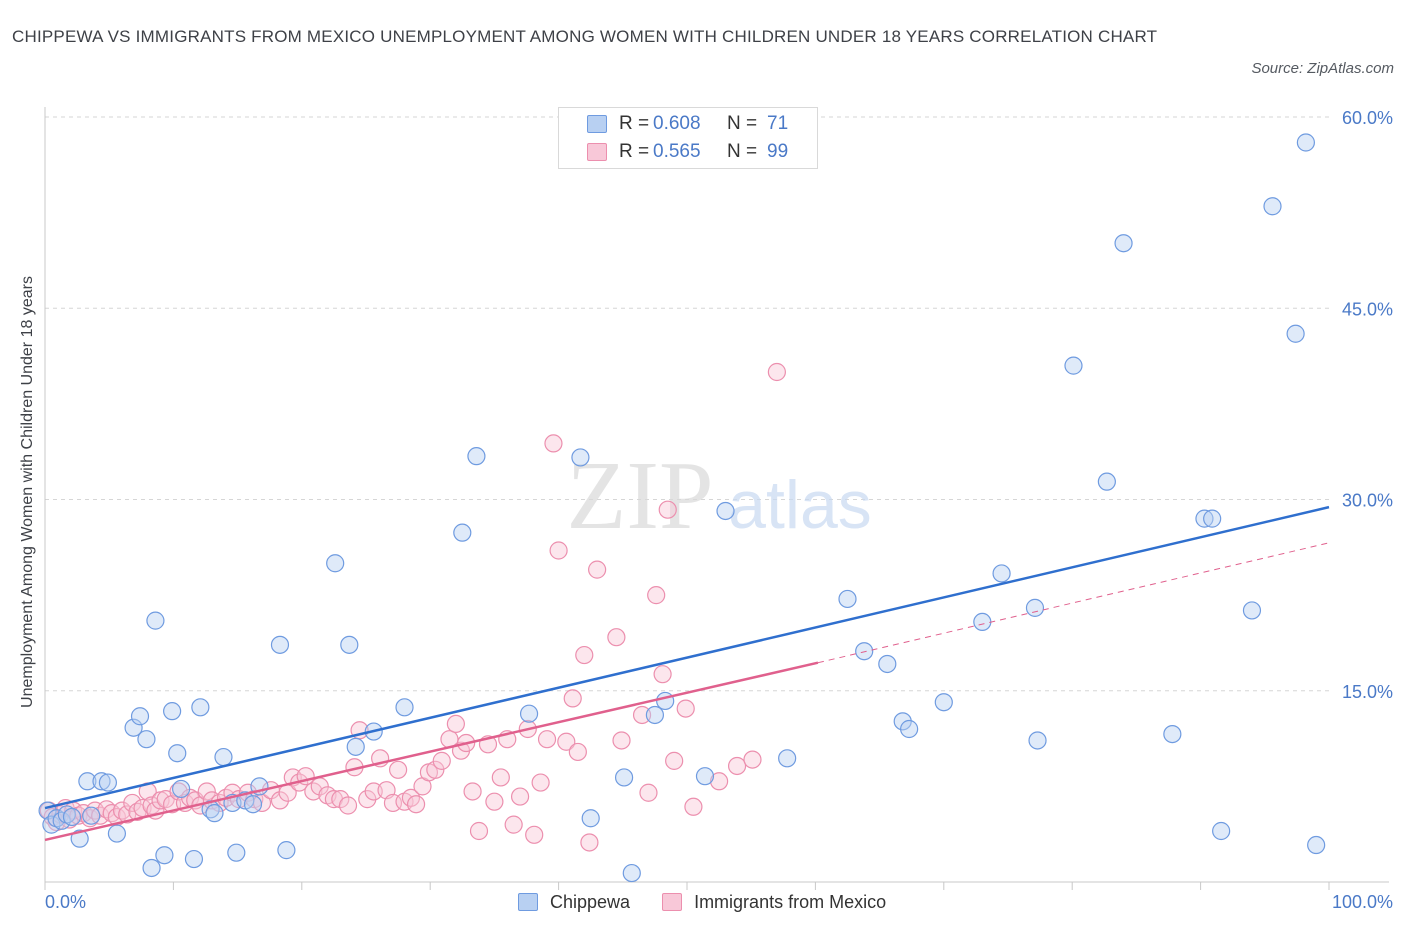  What do you see at coordinates (672, 902) in the screenshot?
I see `series-legend-swatch-immigrants` at bounding box center [672, 902].